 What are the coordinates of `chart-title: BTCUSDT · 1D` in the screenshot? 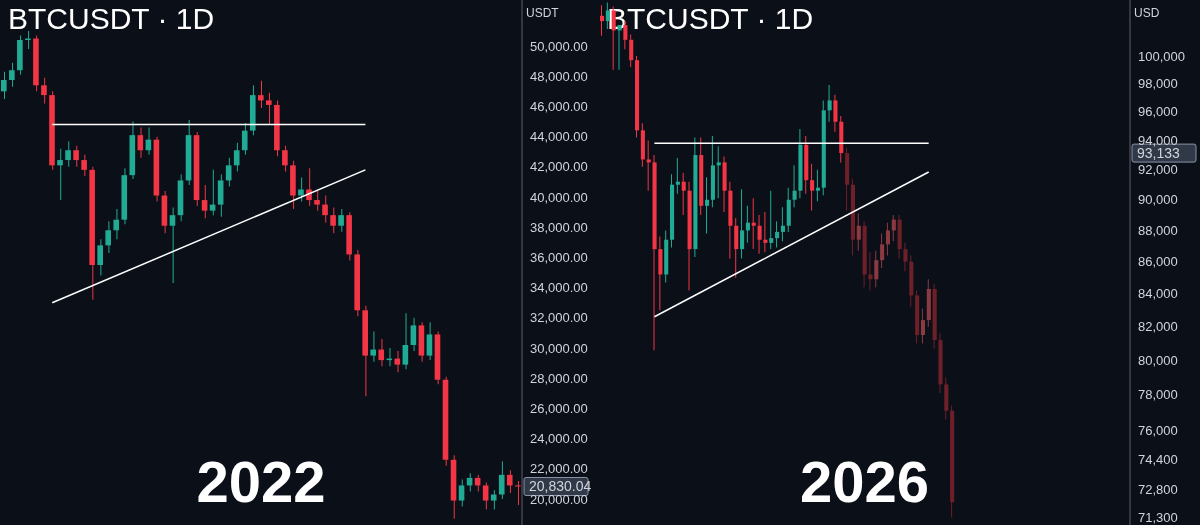 It's located at (111, 19).